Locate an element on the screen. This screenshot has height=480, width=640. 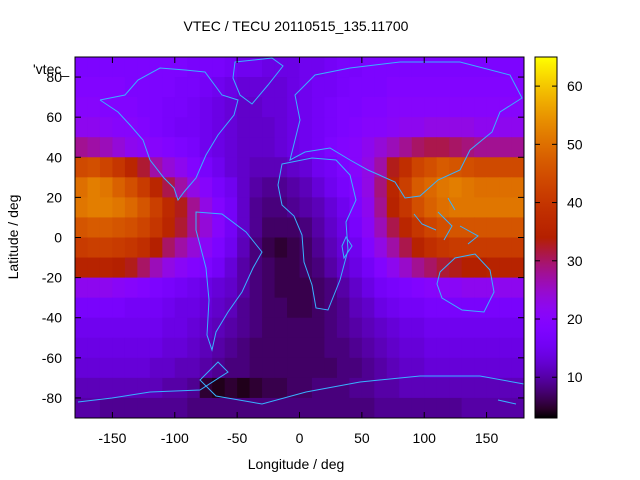
x-tick-label: -100 is located at coordinates (175, 438).